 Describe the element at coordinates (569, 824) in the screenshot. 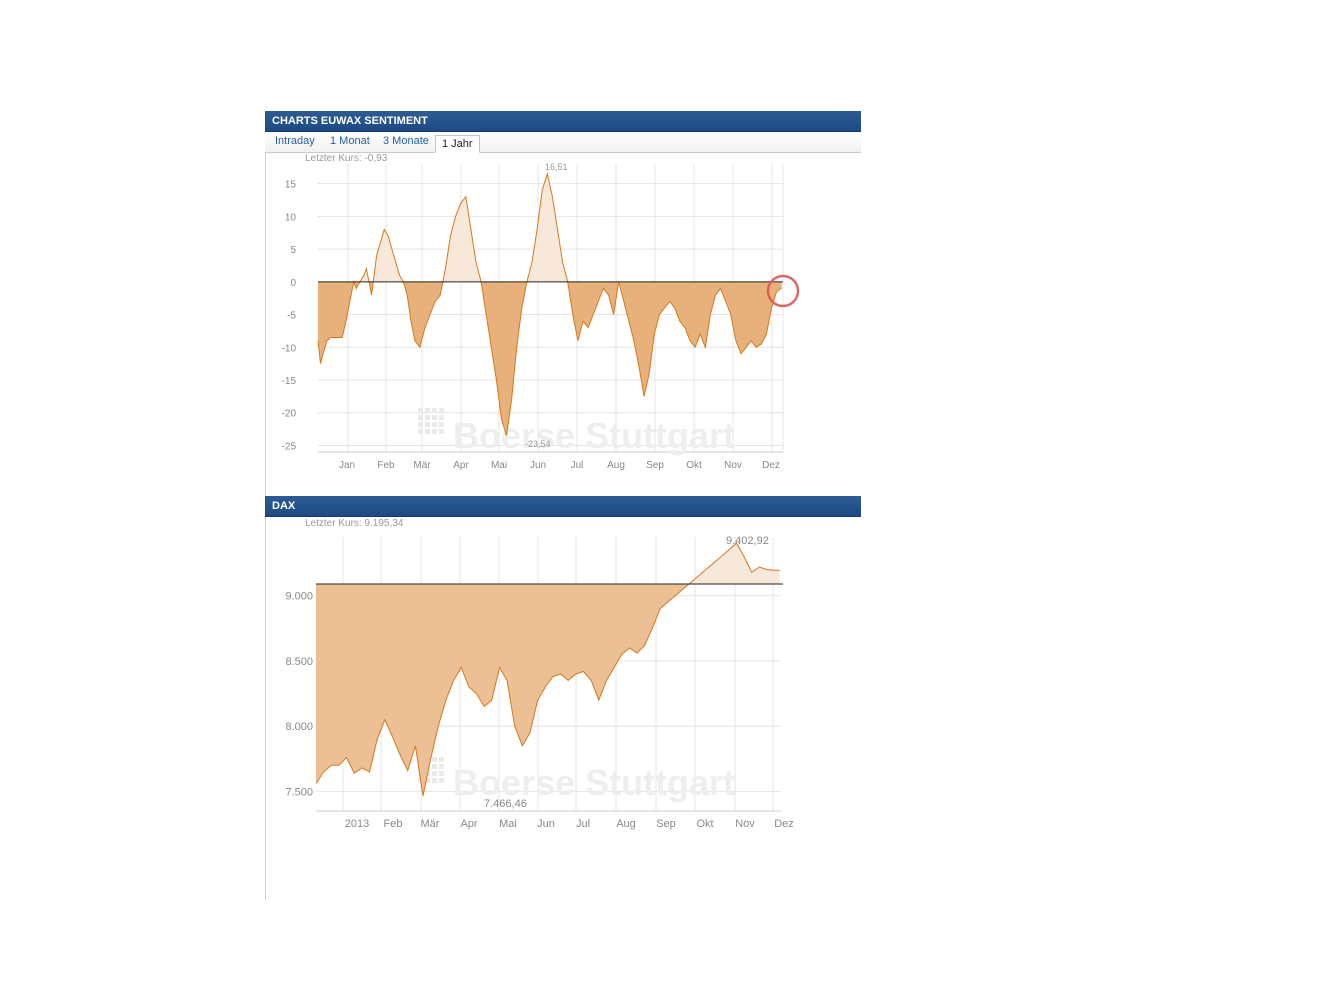

I see `x-axis-labels: 2013 Feb Mär Apr Mai Jun Jul Aug Sep Okt Nov Dez` at that location.